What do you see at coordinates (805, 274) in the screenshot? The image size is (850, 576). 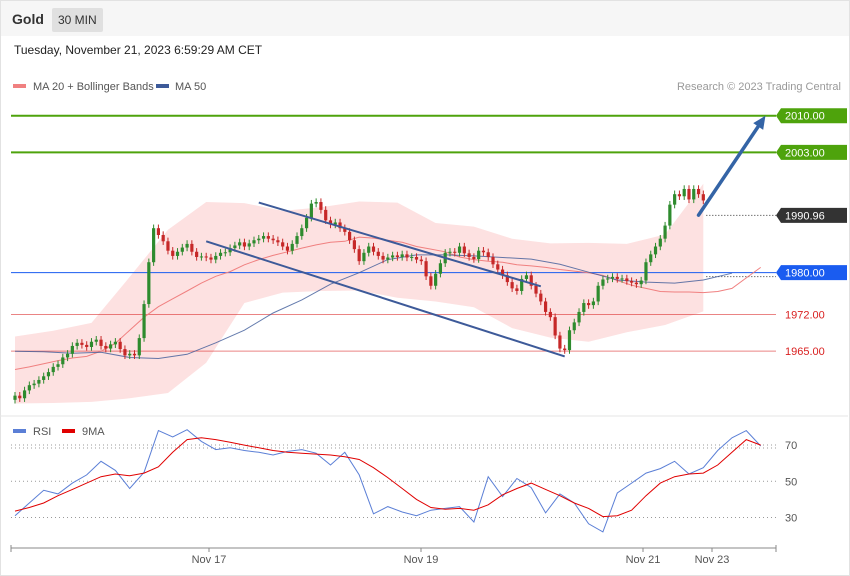 I see `svg-text: 1980.00` at bounding box center [805, 274].